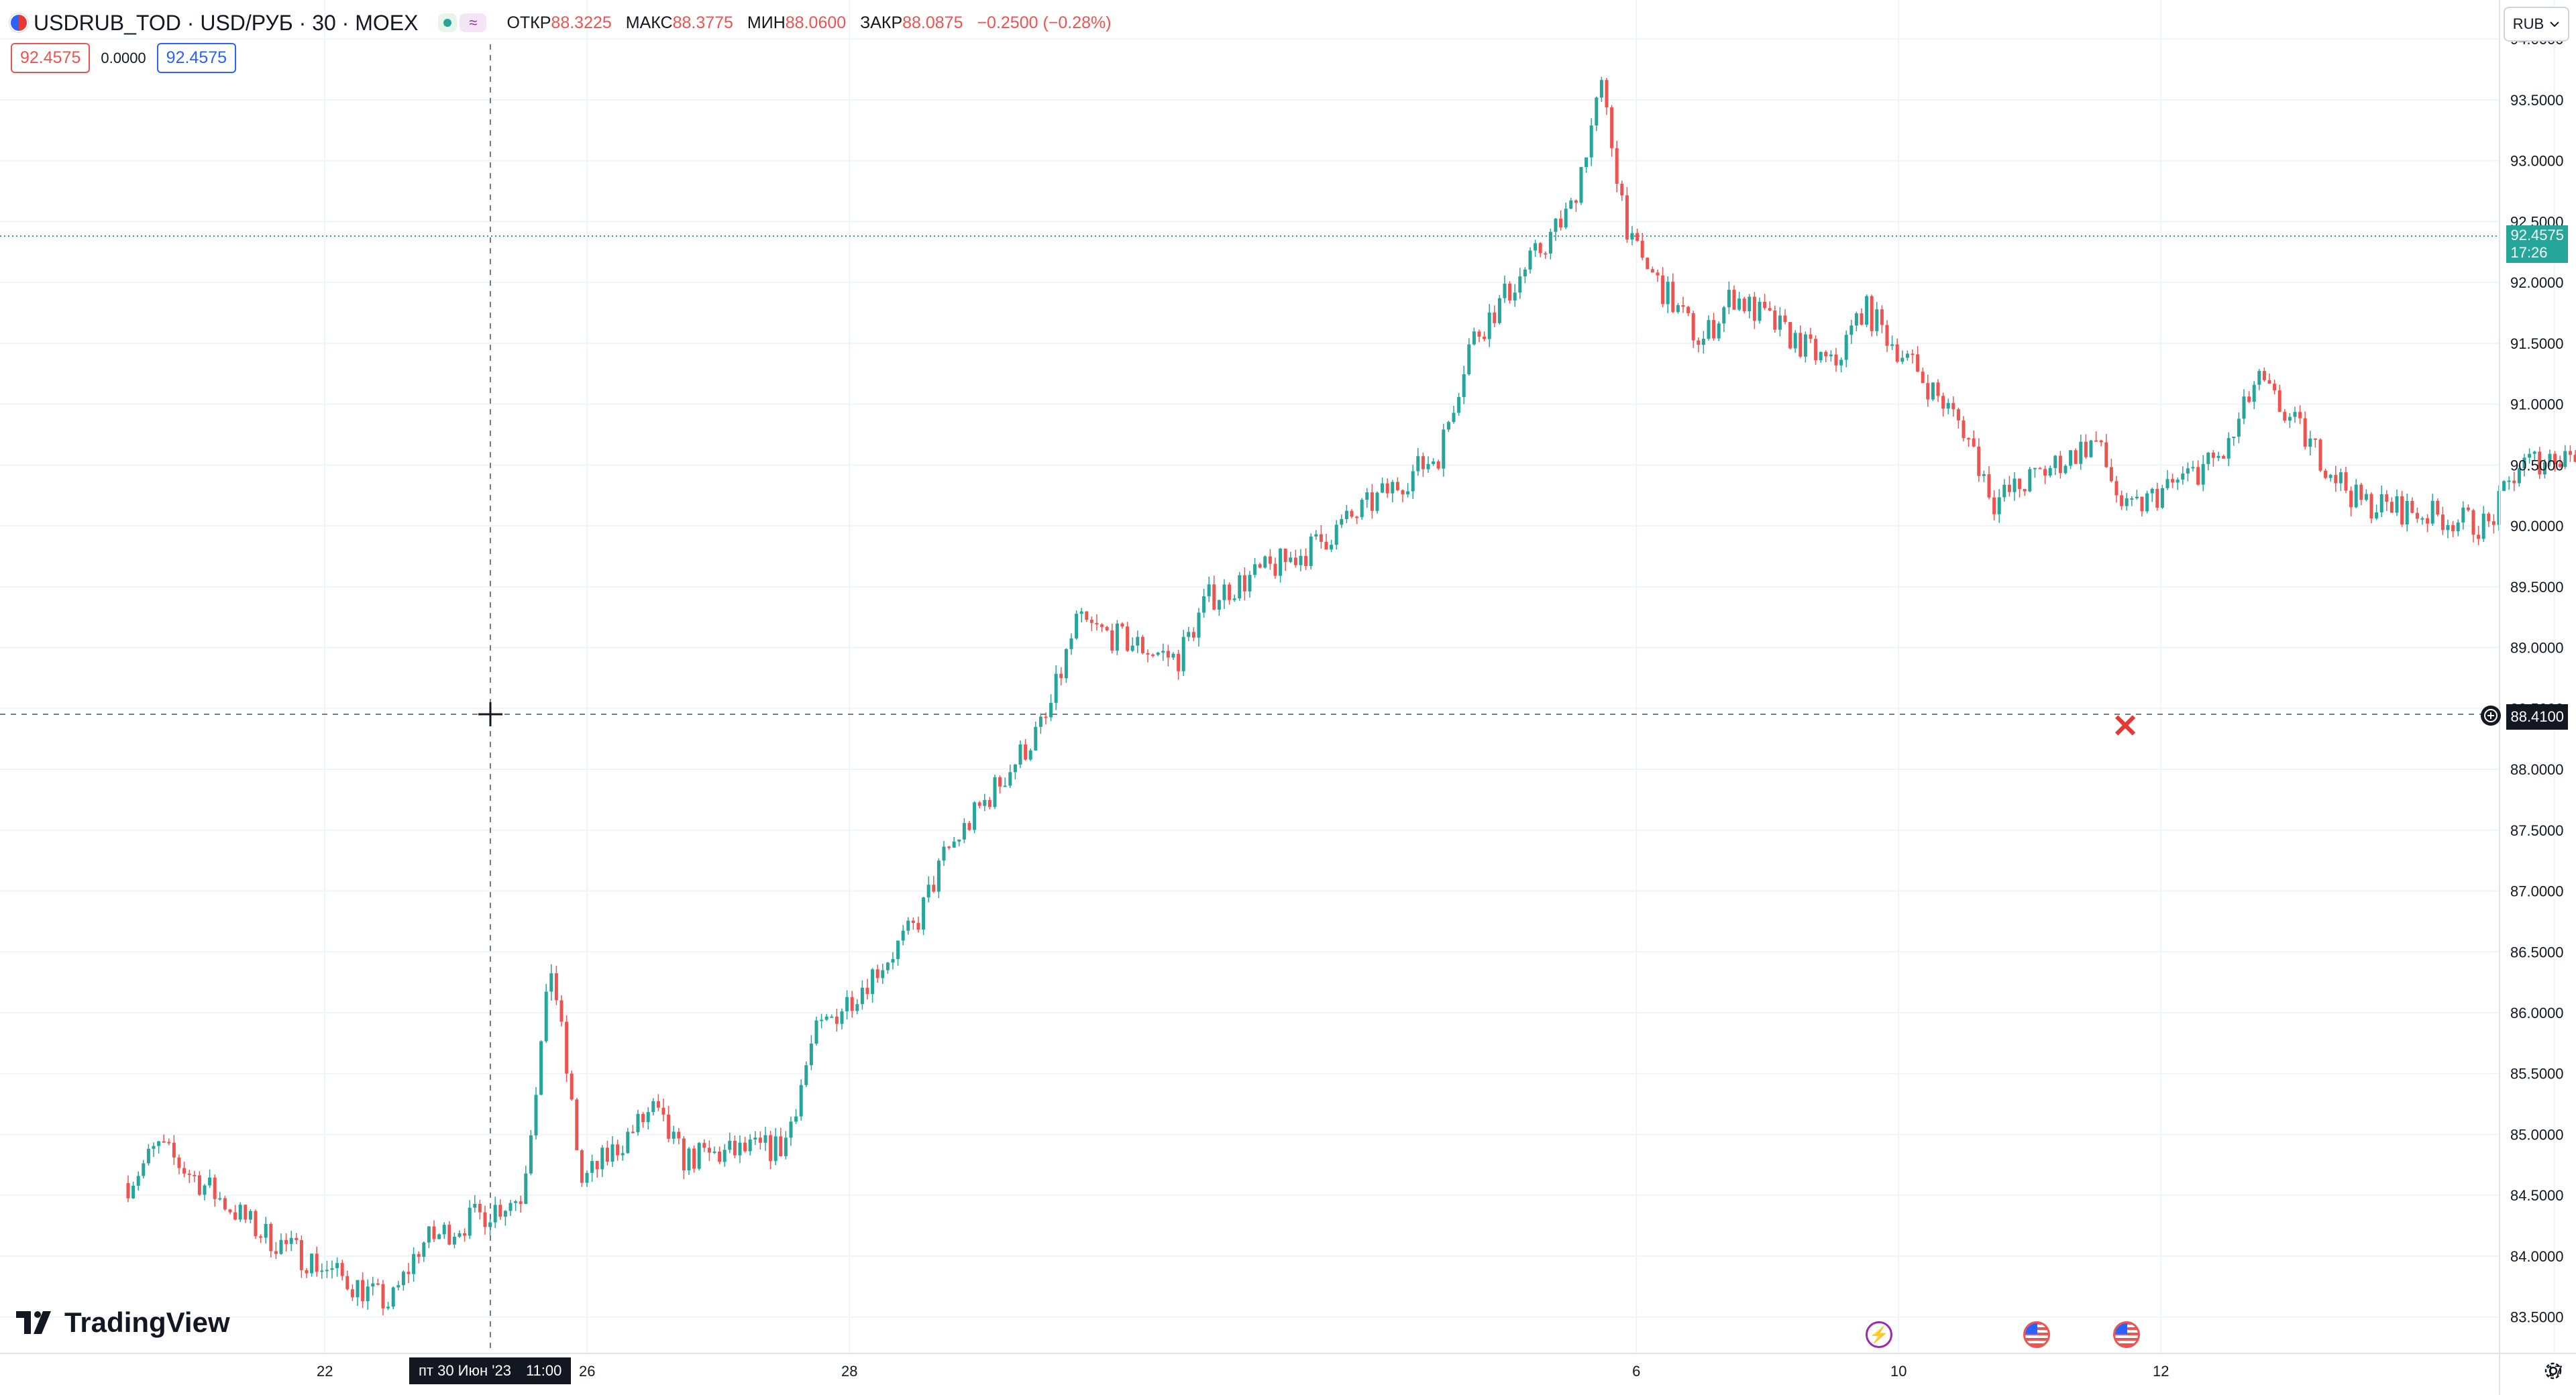 The width and height of the screenshot is (2576, 1395). What do you see at coordinates (2553, 1371) in the screenshot?
I see `gear-icon` at bounding box center [2553, 1371].